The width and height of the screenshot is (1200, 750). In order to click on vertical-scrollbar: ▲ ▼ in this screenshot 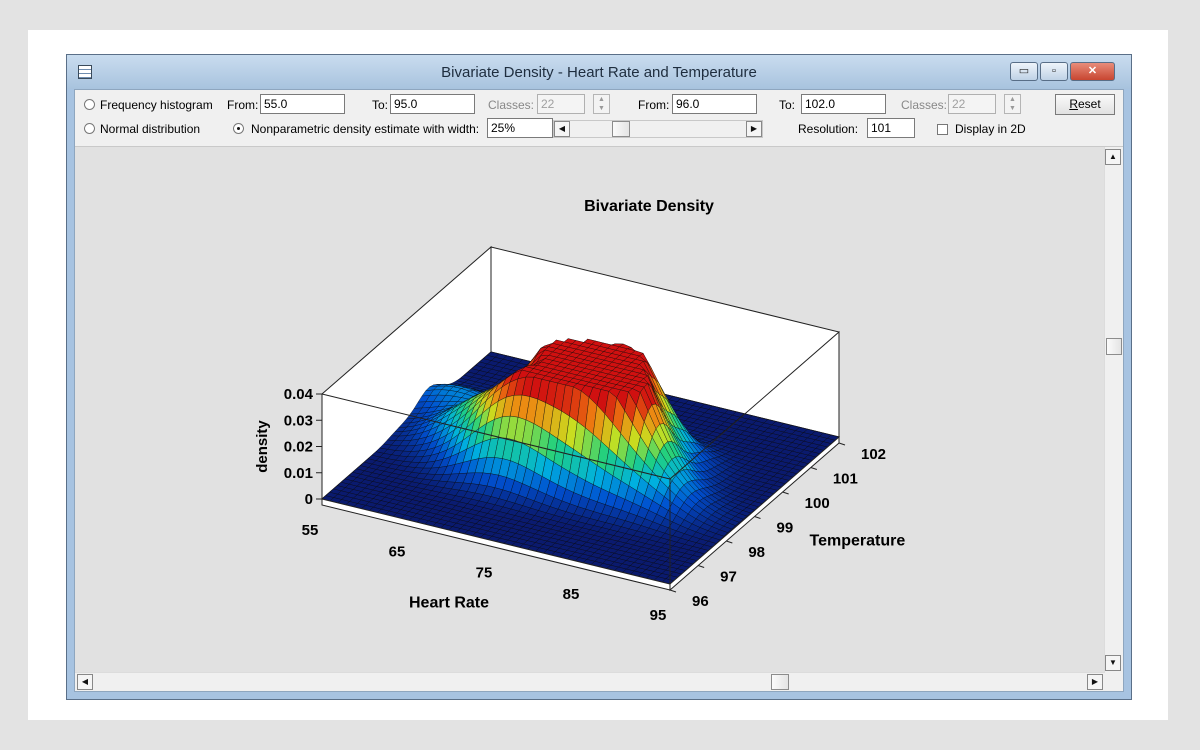, I will do `click(1113, 410)`.